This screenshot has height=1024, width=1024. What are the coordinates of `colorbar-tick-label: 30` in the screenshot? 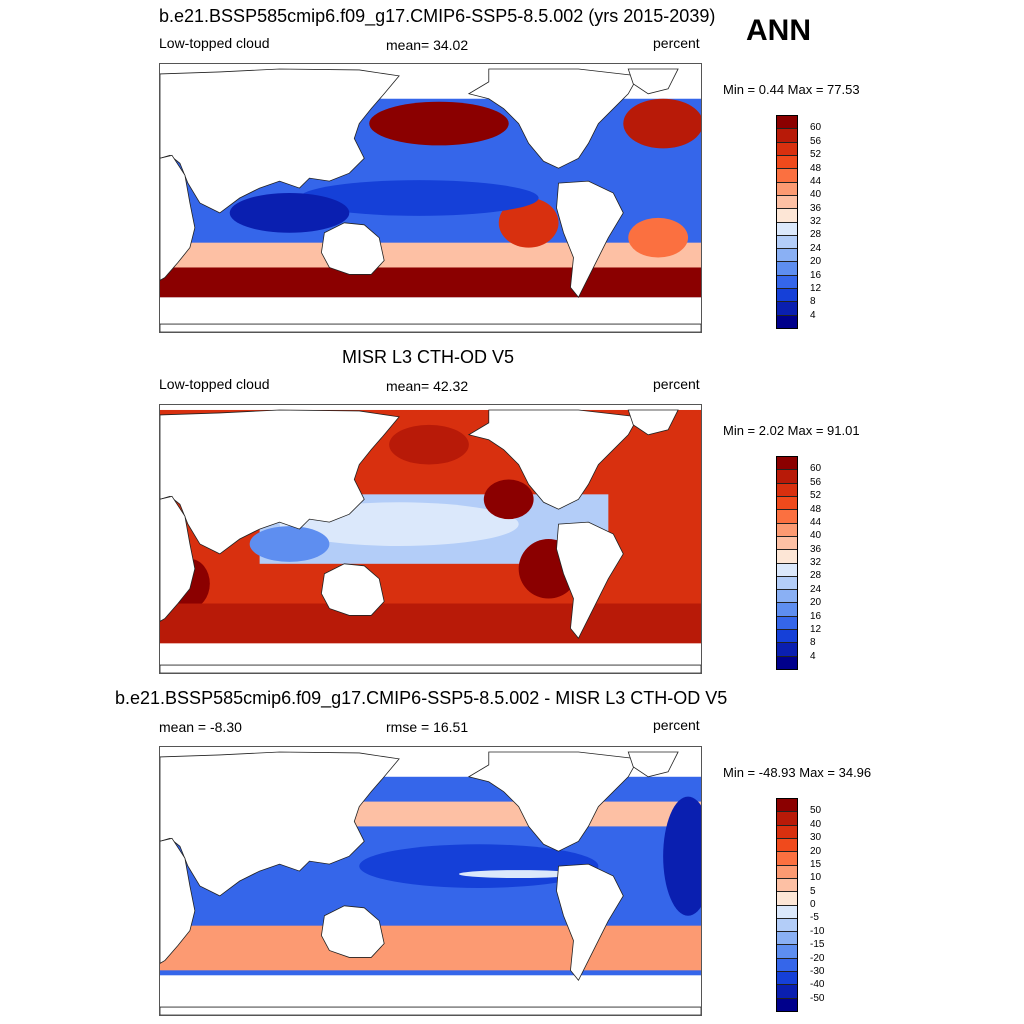 It's located at (816, 838).